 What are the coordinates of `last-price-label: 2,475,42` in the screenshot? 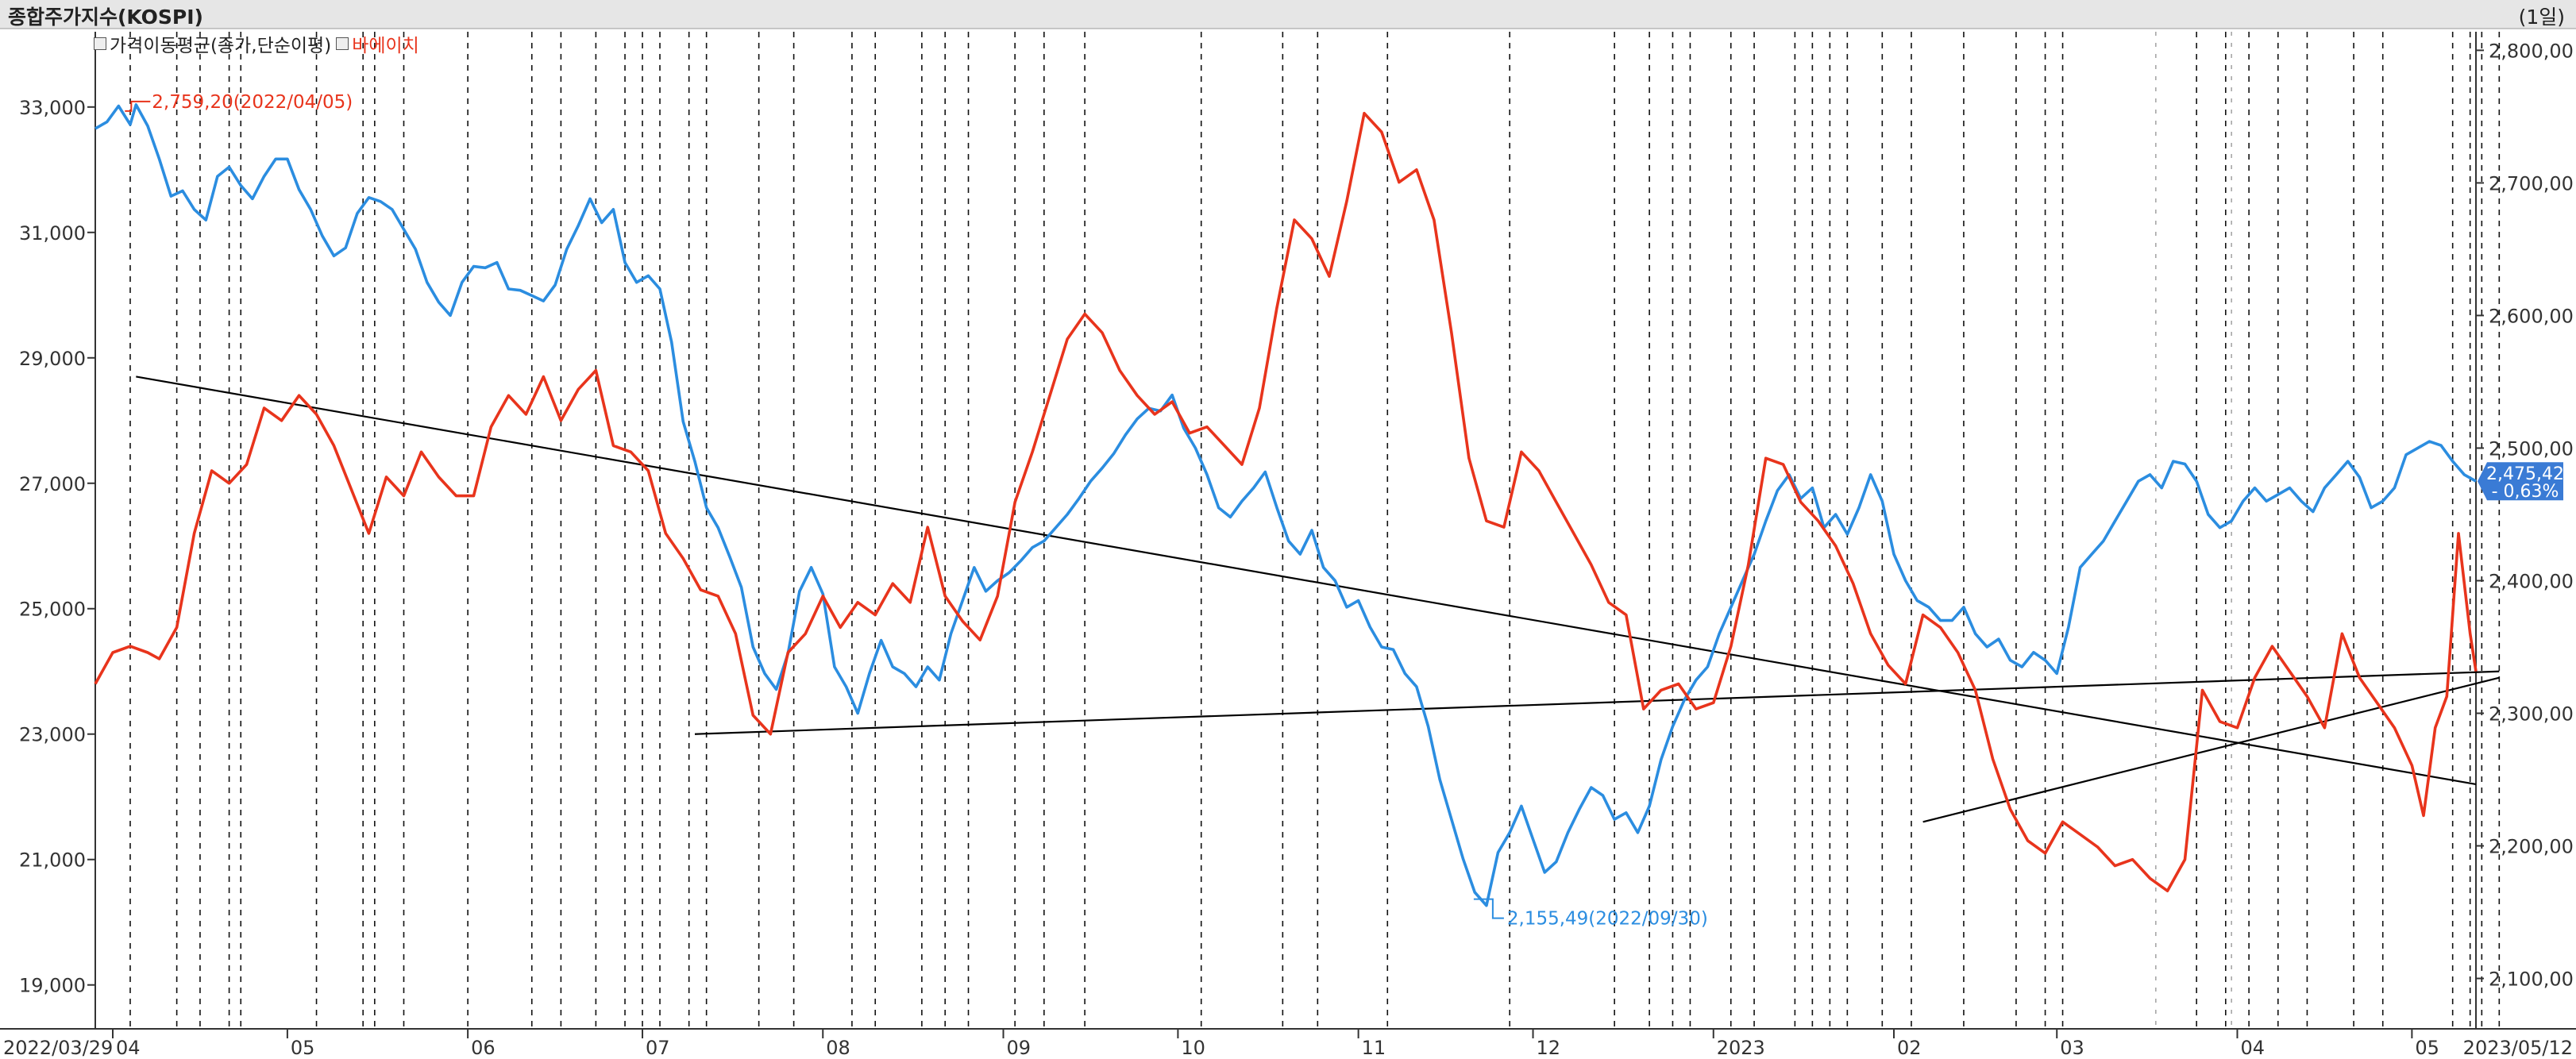 It's located at (2525, 474).